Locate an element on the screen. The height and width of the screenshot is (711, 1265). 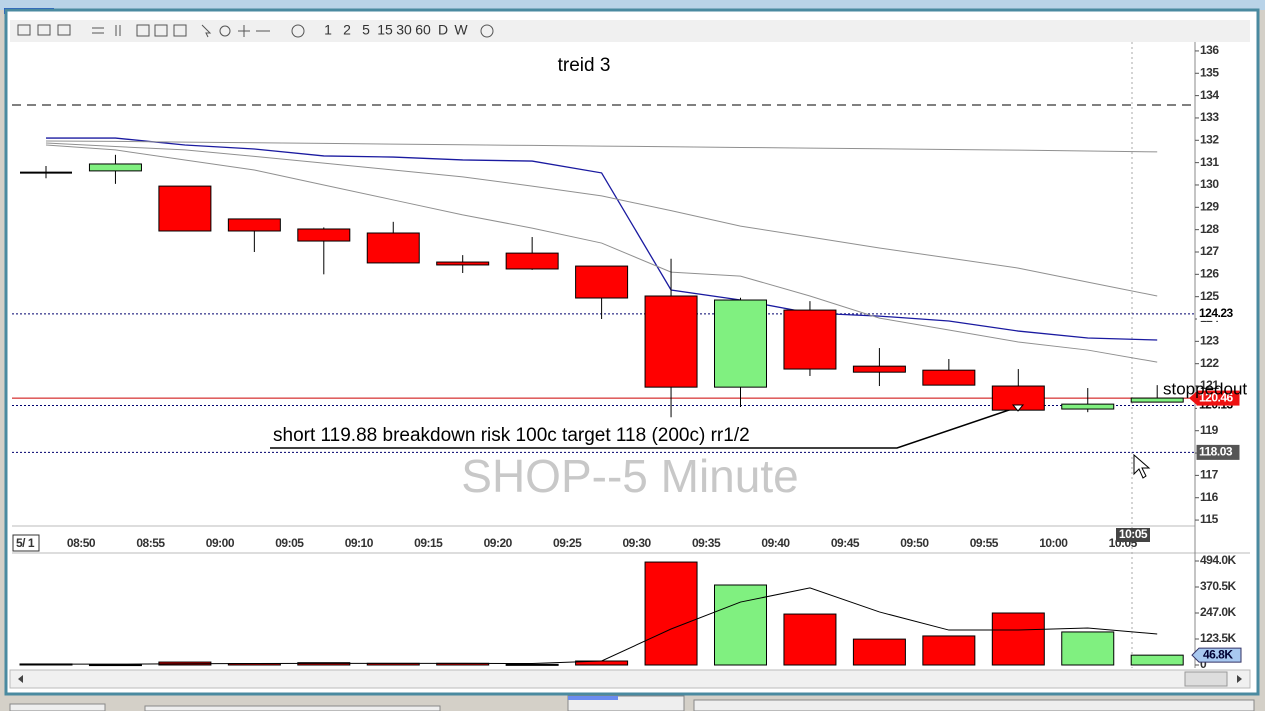
volume-tick-label: 0 is located at coordinates (1203, 664).